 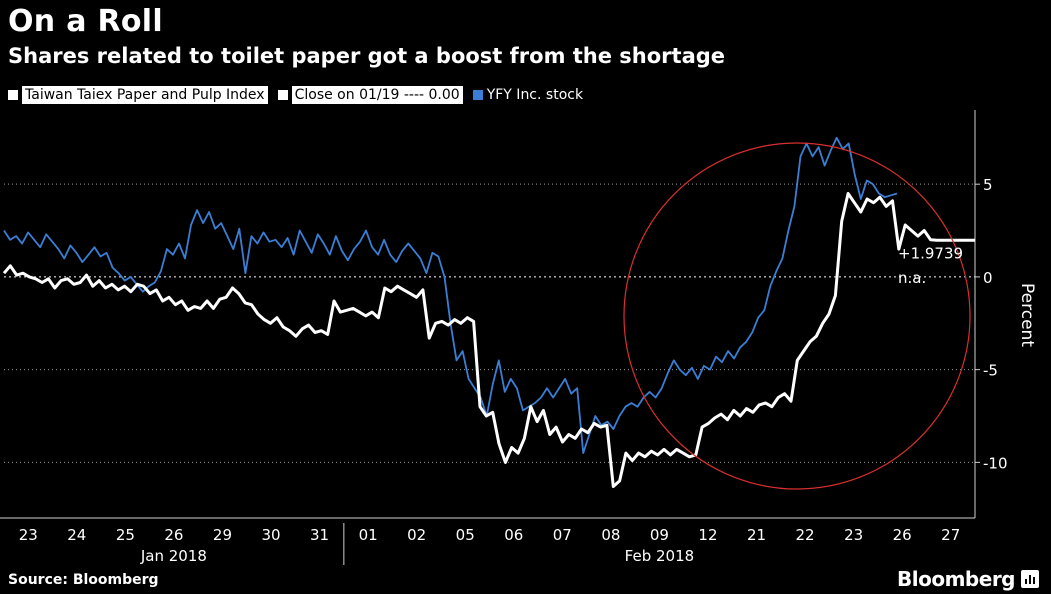 I want to click on x-tick-label-11: 07, so click(x=562, y=535).